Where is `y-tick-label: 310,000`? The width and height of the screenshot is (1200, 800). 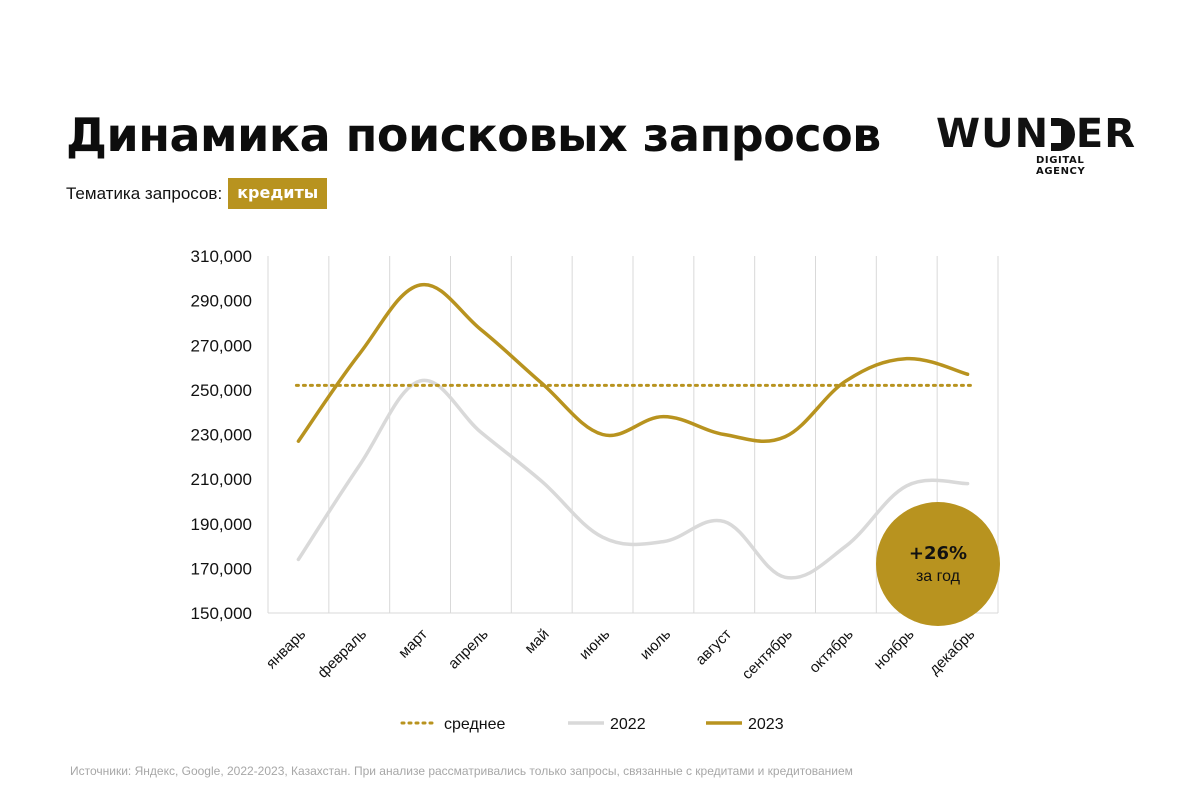 y-tick-label: 310,000 is located at coordinates (221, 256).